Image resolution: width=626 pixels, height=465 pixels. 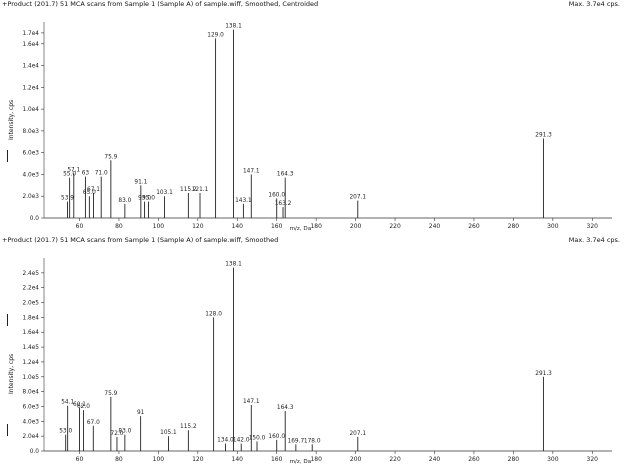 What do you see at coordinates (140, 182) in the screenshot?
I see `peak-label: 91.1` at bounding box center [140, 182].